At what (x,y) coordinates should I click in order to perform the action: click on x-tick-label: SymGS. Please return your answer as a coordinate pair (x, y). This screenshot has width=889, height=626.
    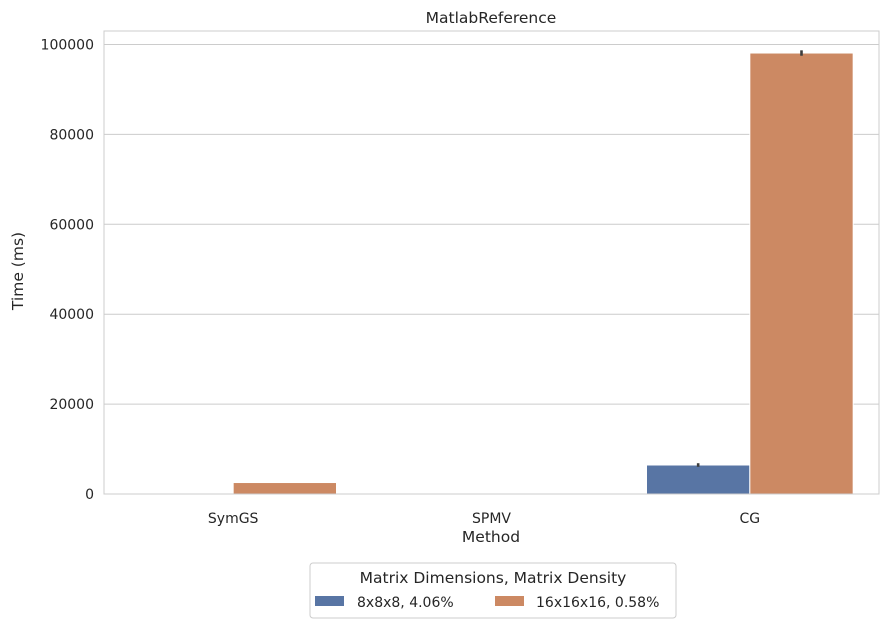
    Looking at the image, I should click on (233, 519).